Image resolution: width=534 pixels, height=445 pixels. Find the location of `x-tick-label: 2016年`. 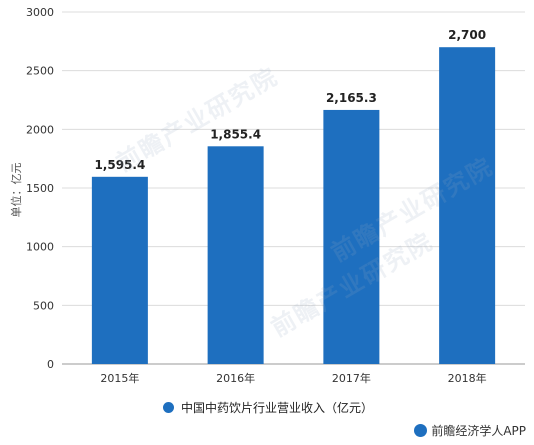

x-tick-label: 2016年 is located at coordinates (235, 378).